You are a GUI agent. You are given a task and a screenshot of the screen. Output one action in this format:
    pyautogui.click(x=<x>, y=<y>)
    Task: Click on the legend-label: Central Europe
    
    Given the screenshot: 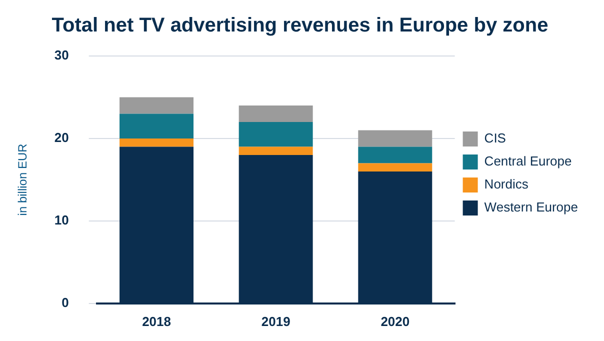 What is the action you would take?
    pyautogui.click(x=528, y=161)
    